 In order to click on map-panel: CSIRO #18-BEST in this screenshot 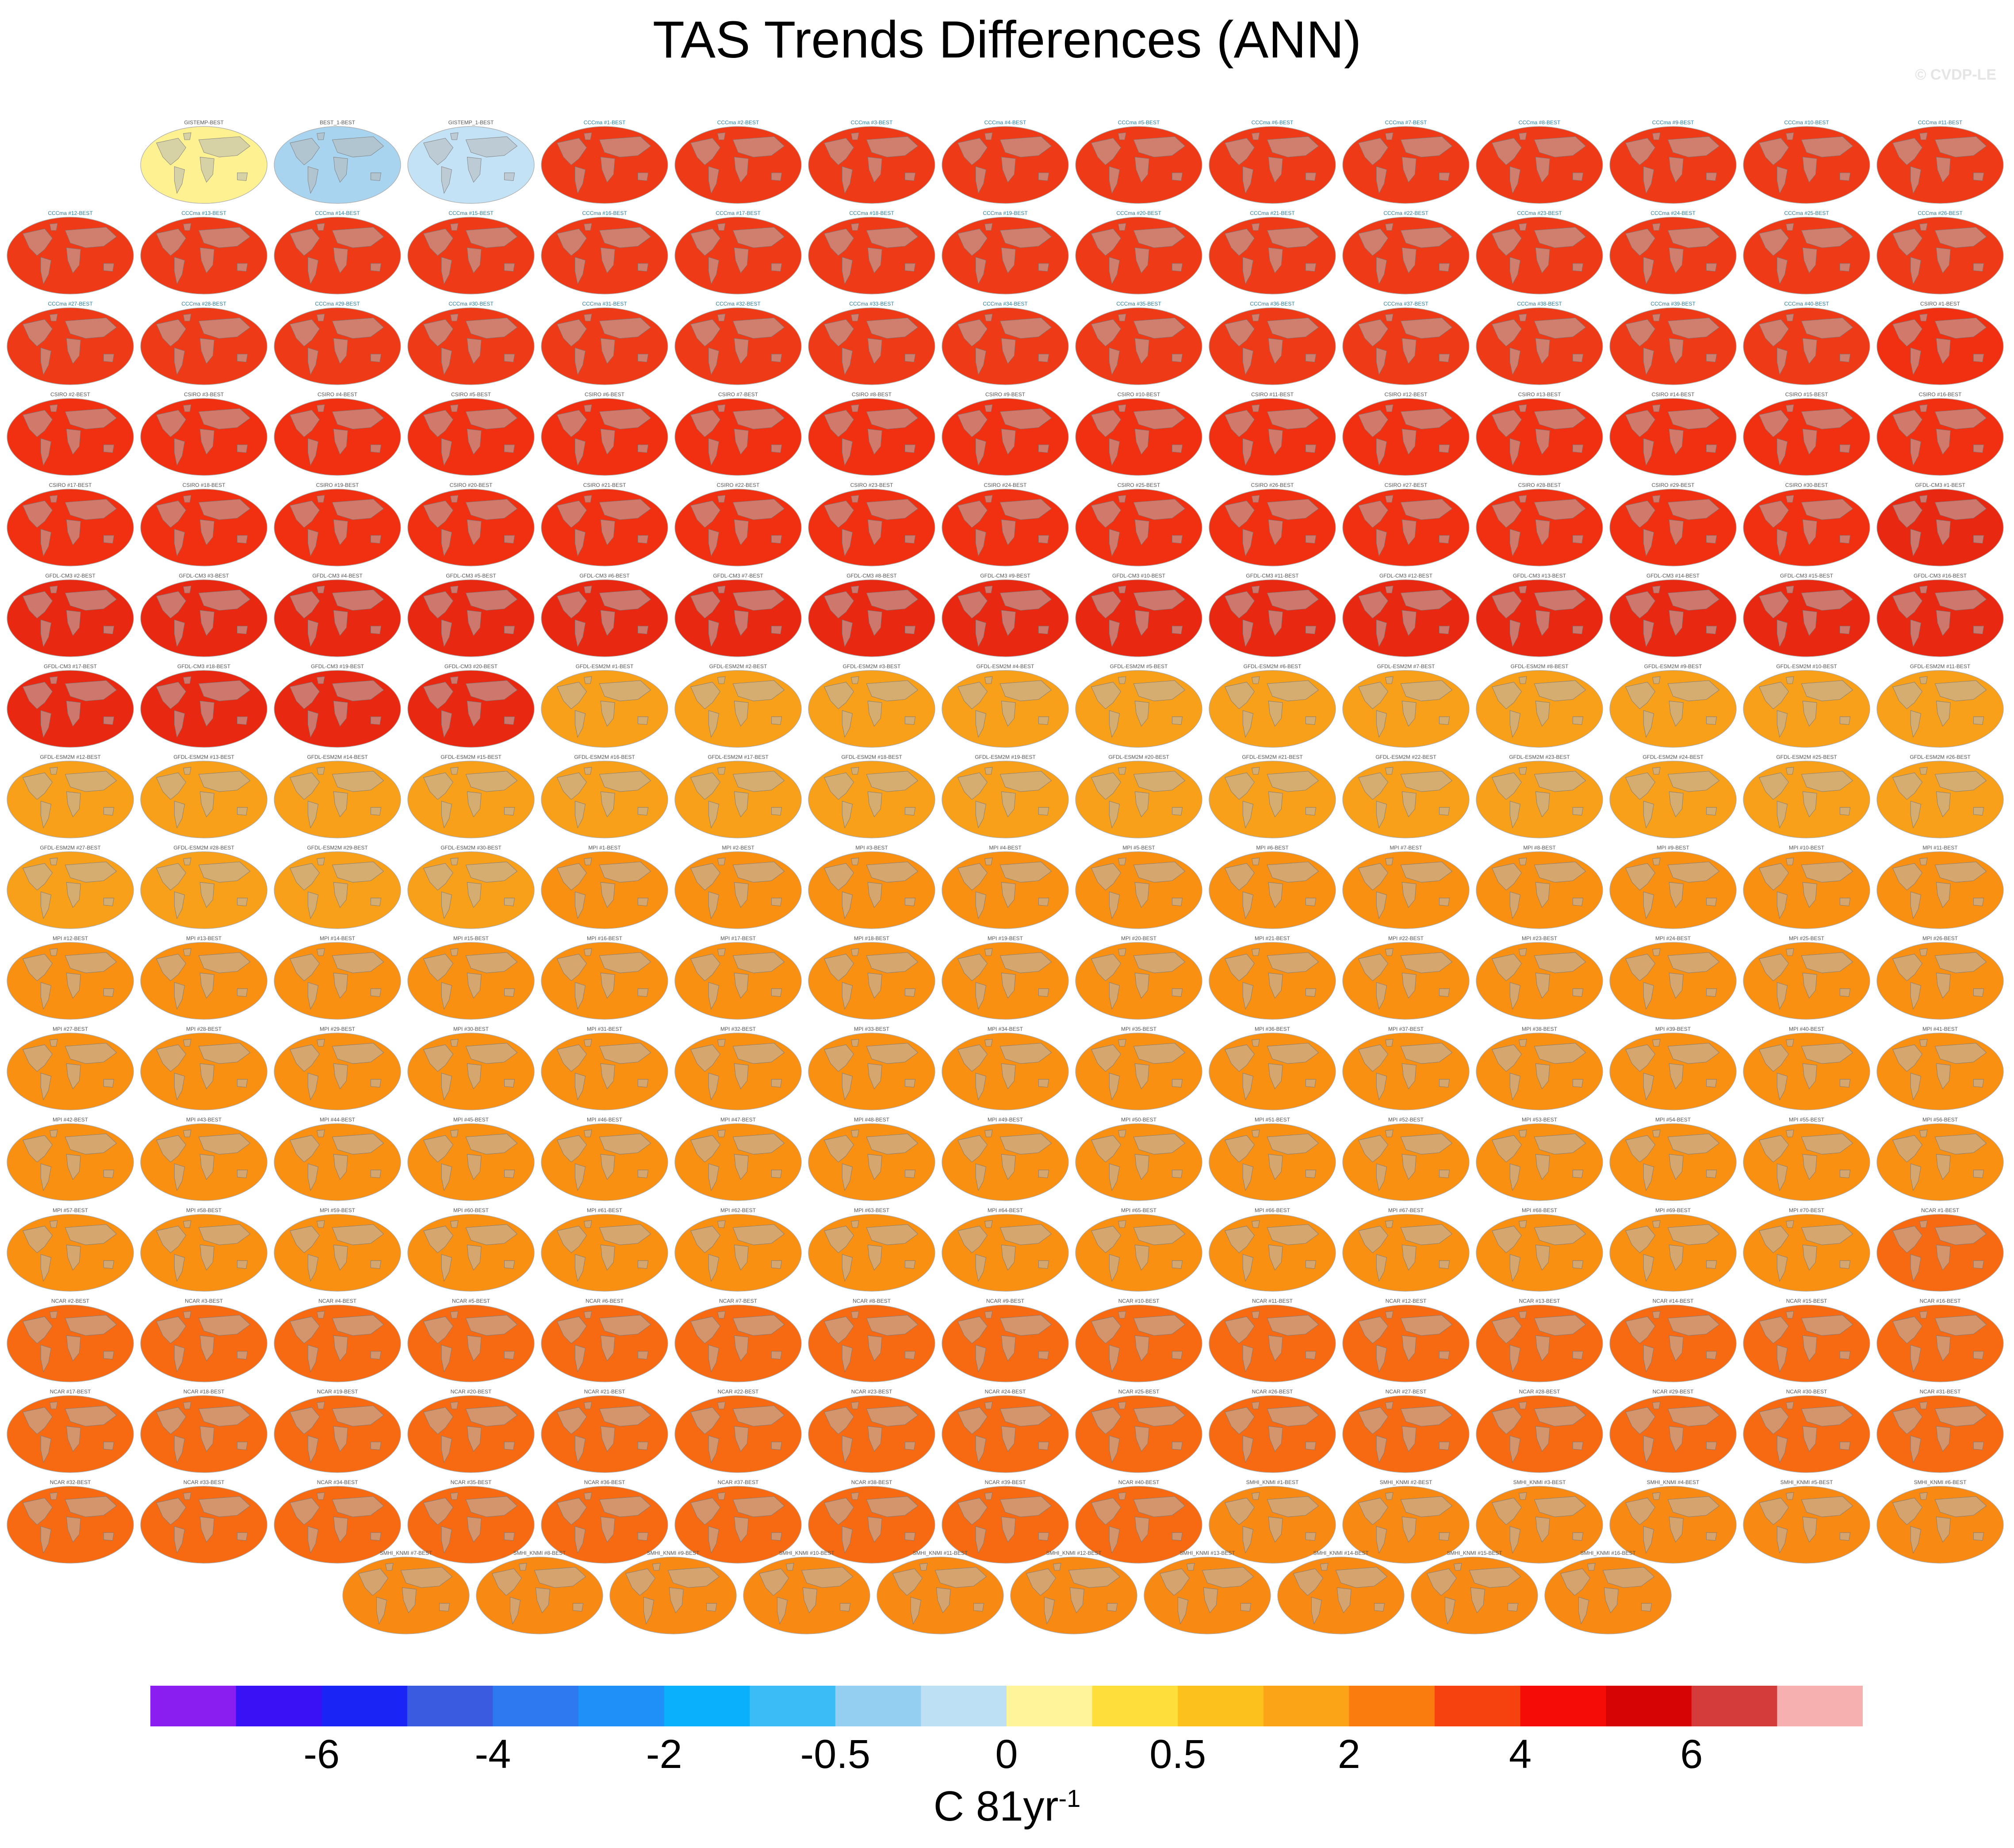, I will do `click(204, 524)`.